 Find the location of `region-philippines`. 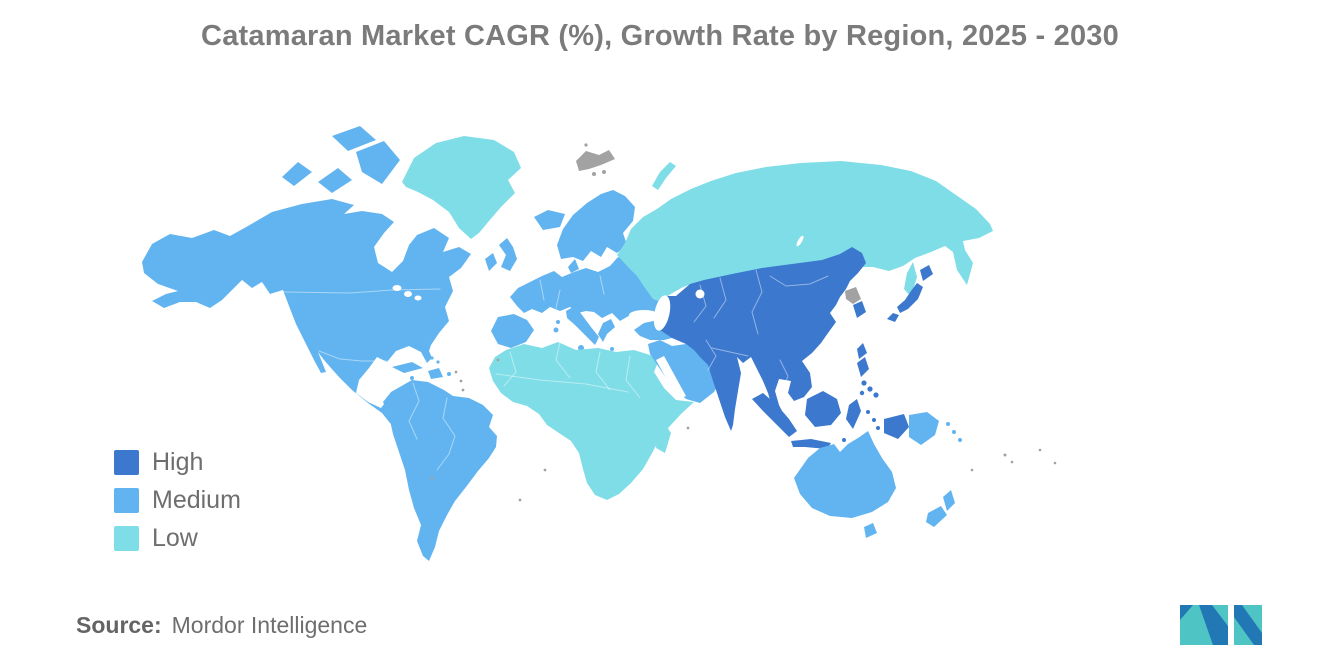

region-philippines is located at coordinates (868, 377).